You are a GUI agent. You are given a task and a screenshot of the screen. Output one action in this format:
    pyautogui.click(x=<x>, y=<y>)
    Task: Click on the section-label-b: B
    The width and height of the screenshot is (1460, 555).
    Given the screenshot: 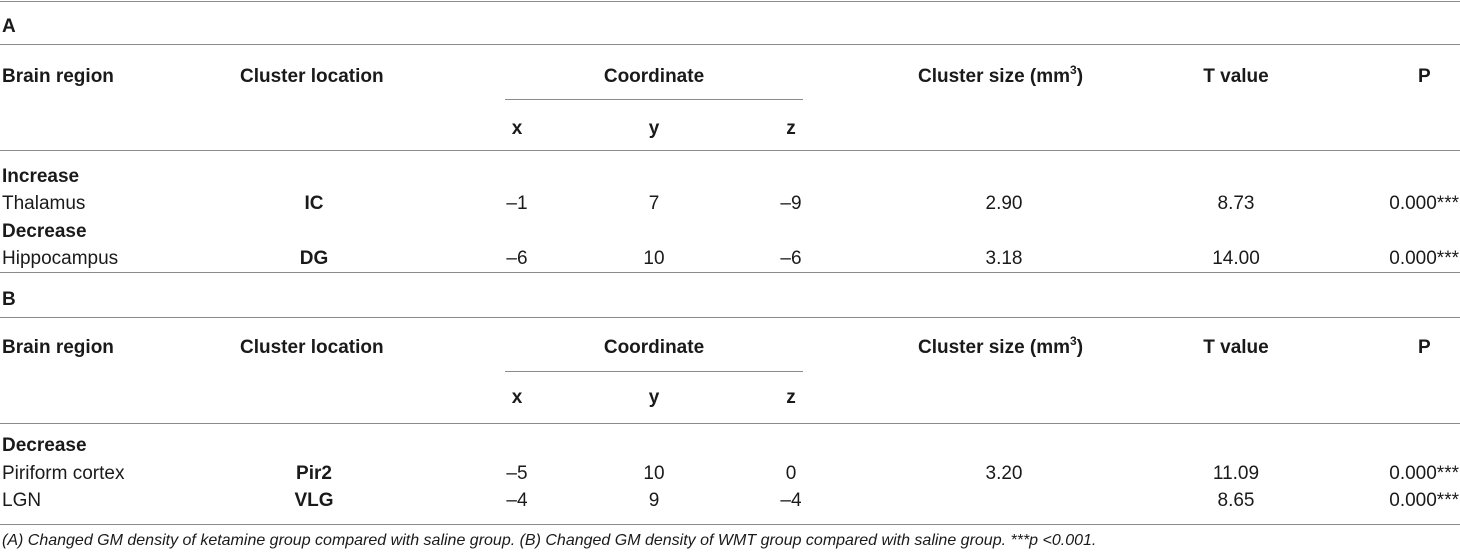 What is the action you would take?
    pyautogui.click(x=9, y=299)
    